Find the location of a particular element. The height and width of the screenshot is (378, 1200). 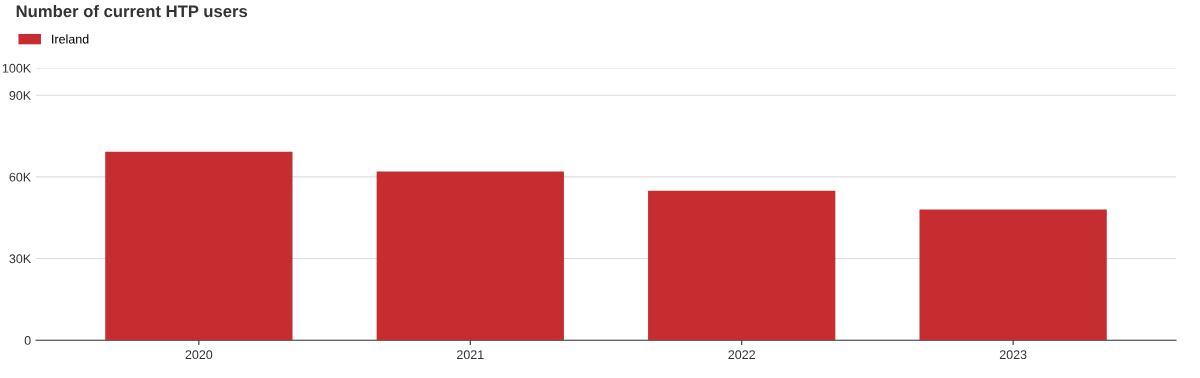

x-tick-label: 2022 is located at coordinates (741, 355).